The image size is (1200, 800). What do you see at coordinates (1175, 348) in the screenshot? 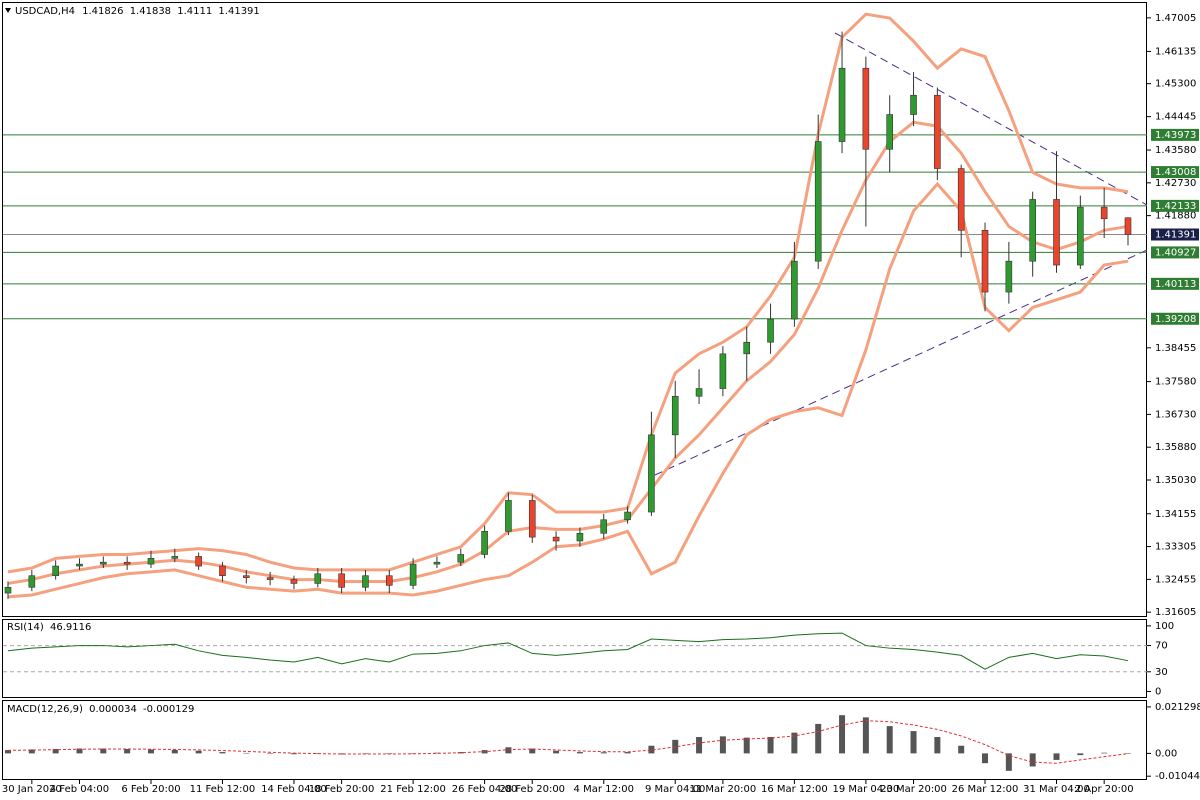
I see `y-tick-label: 1.38455` at bounding box center [1175, 348].